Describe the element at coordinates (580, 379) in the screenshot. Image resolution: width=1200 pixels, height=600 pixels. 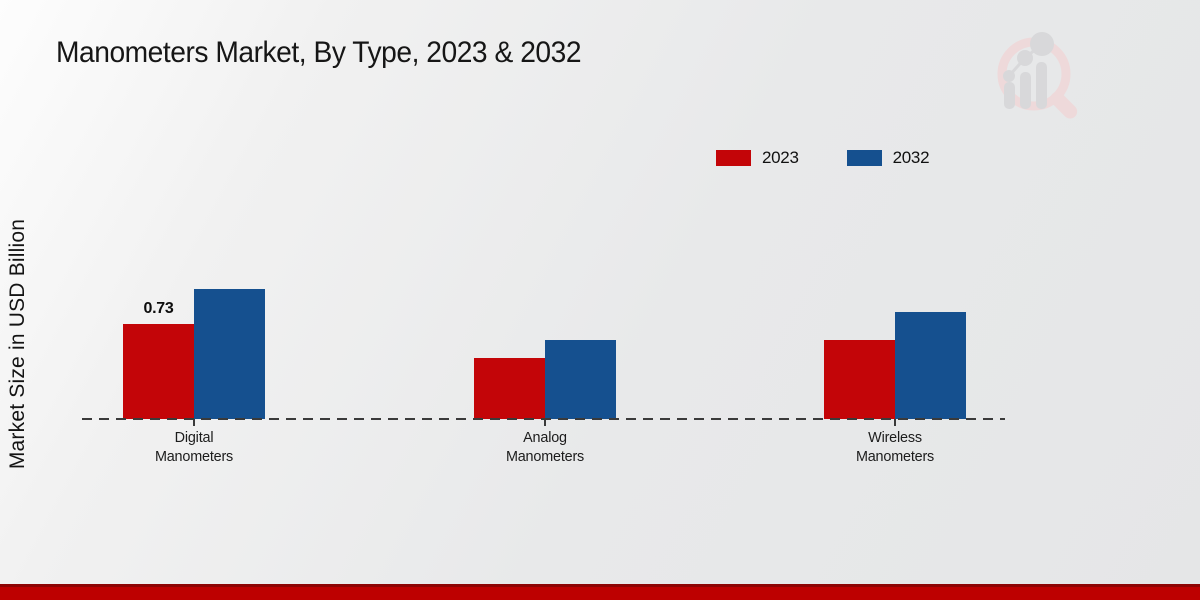
I see `bar-2032-analog-manometers` at that location.